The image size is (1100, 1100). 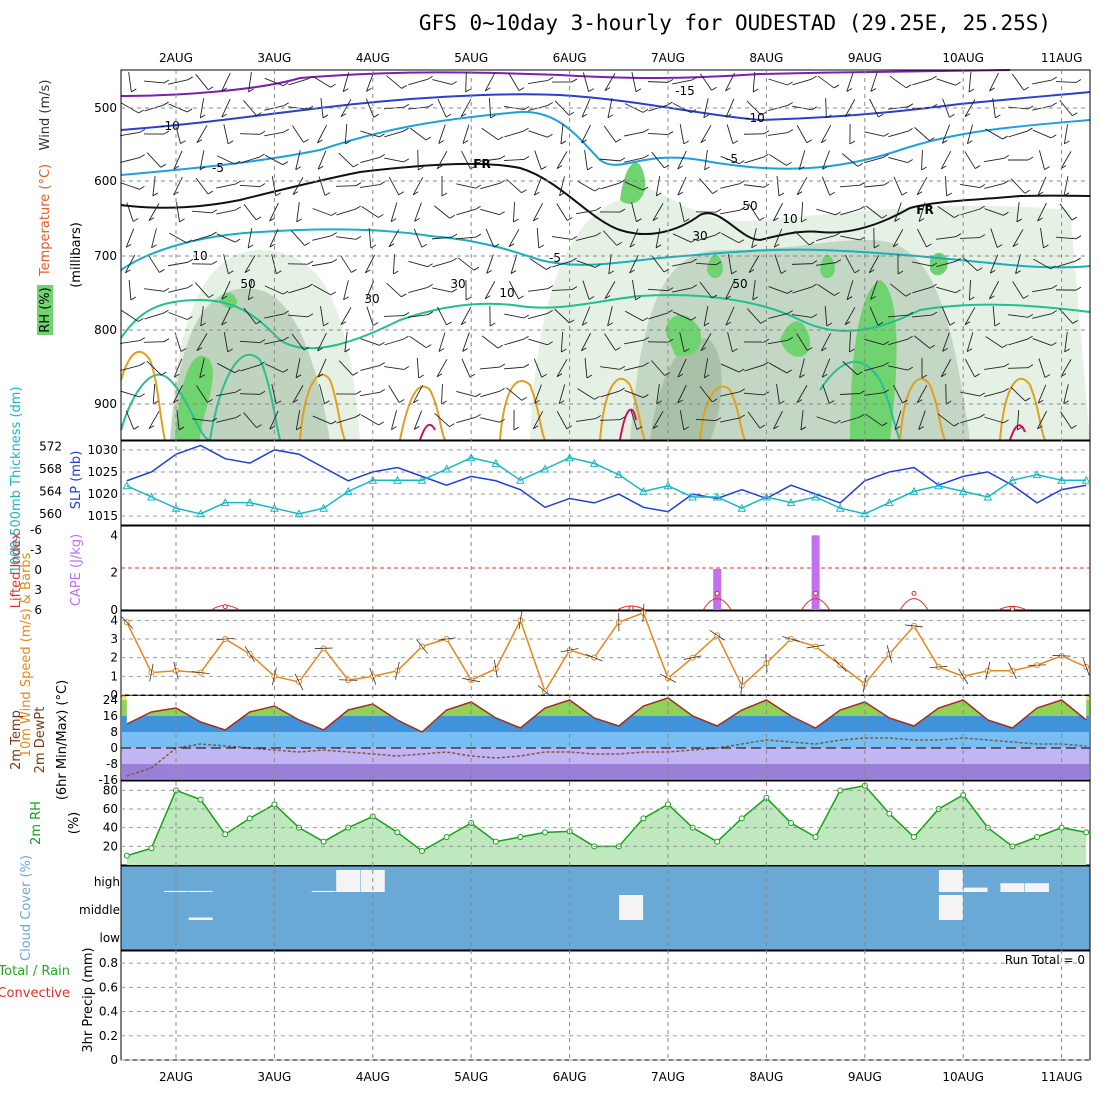 What do you see at coordinates (323, 891) in the screenshot?
I see `cloud-bar-high` at bounding box center [323, 891].